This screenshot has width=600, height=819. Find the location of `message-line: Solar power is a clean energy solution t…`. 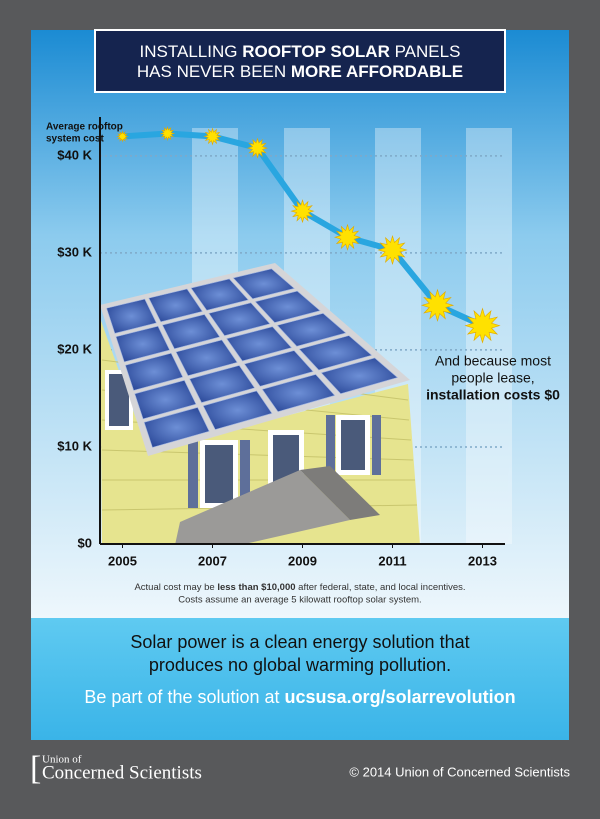

message-line: Solar power is a clean energy solution t… is located at coordinates (299, 642).